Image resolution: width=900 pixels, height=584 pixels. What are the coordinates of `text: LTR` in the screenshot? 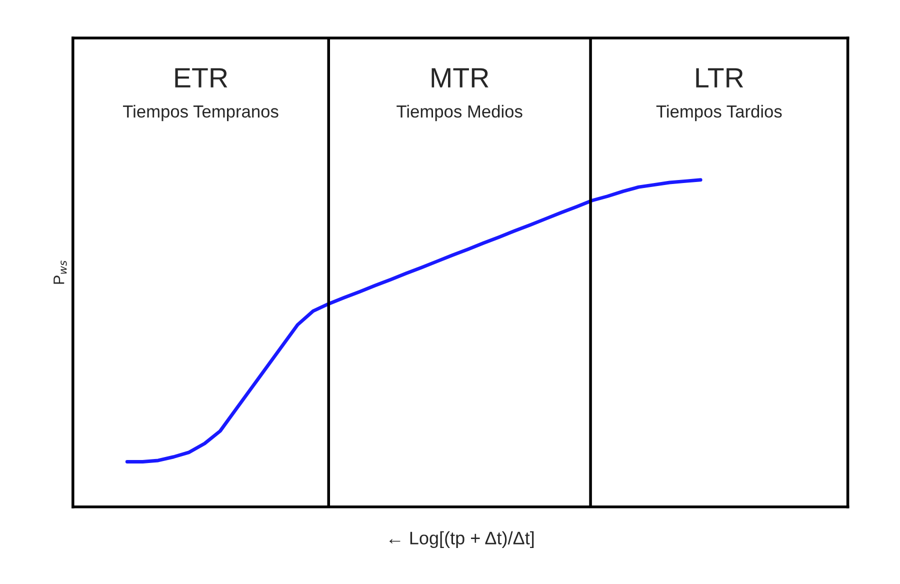 It's located at (720, 78).